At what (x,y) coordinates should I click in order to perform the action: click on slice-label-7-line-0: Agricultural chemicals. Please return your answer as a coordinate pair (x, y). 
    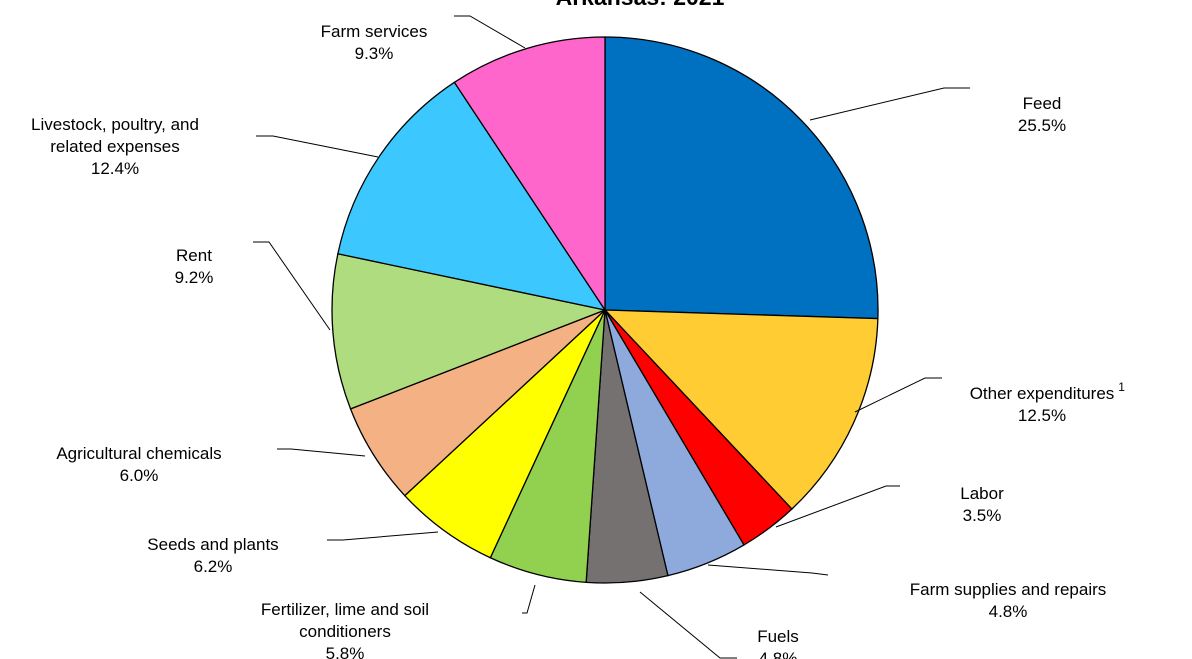
    Looking at the image, I should click on (138, 453).